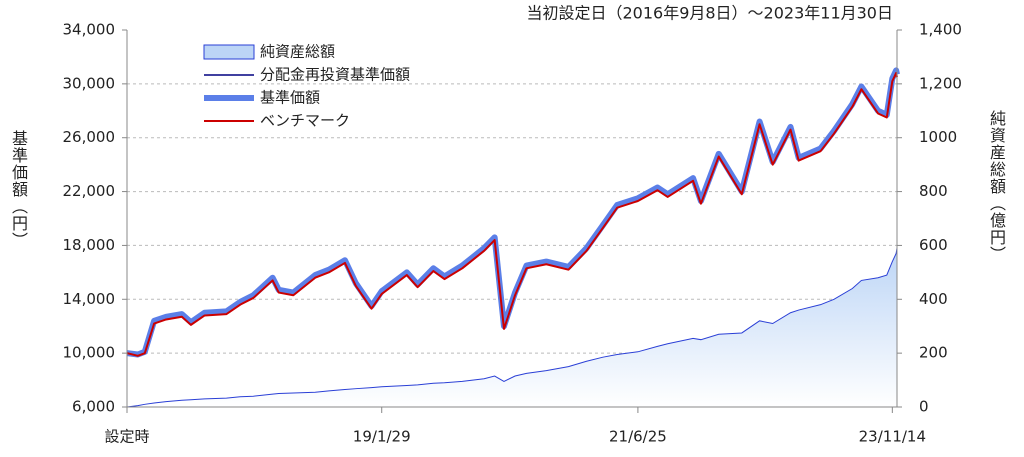  What do you see at coordinates (126, 437) in the screenshot?
I see `x-tick-label: 設定時` at bounding box center [126, 437].